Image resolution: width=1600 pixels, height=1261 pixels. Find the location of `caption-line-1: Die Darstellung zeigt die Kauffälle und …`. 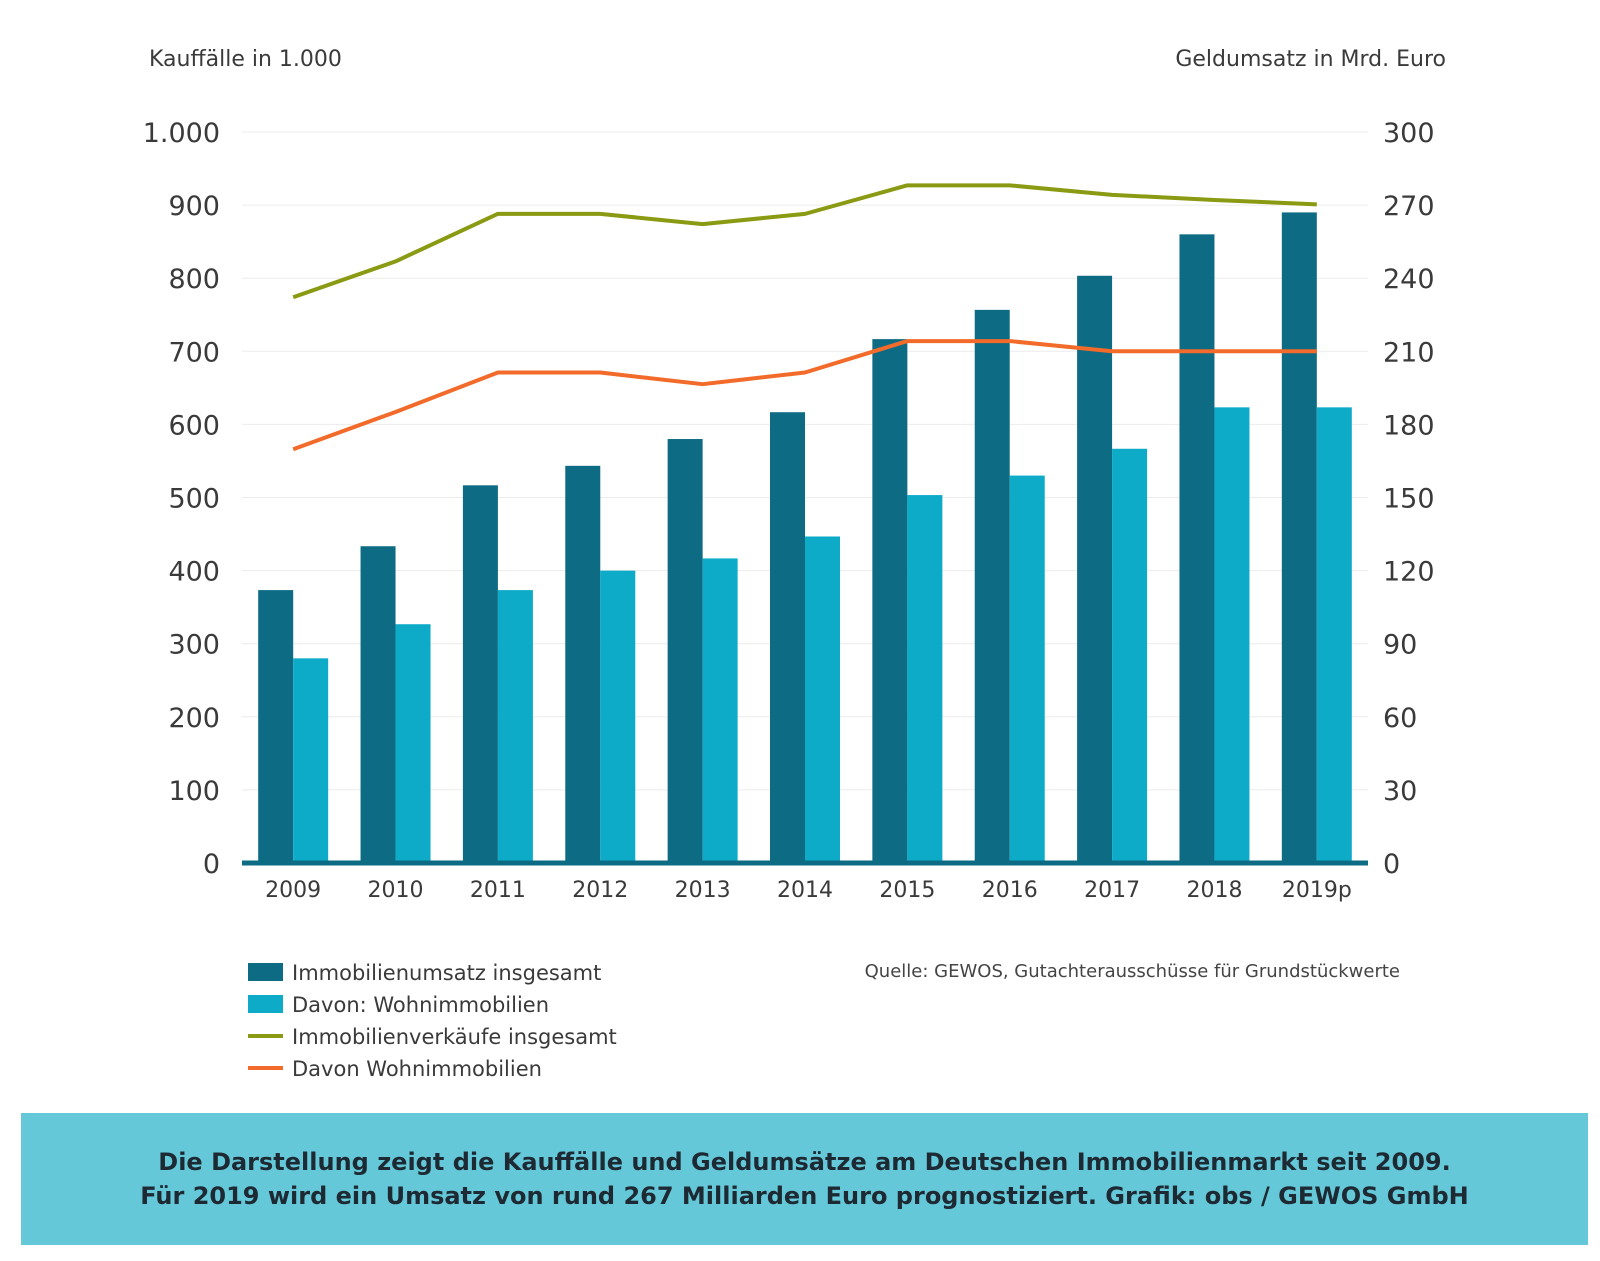

caption-line-1: Die Darstellung zeigt die Kauffälle und … is located at coordinates (804, 1162).